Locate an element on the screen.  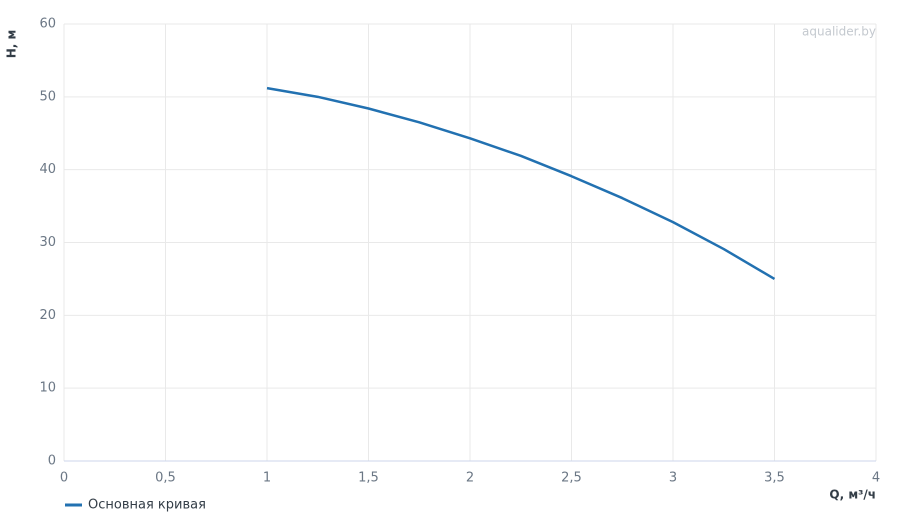
x-tick-label: 3 is located at coordinates (673, 478).